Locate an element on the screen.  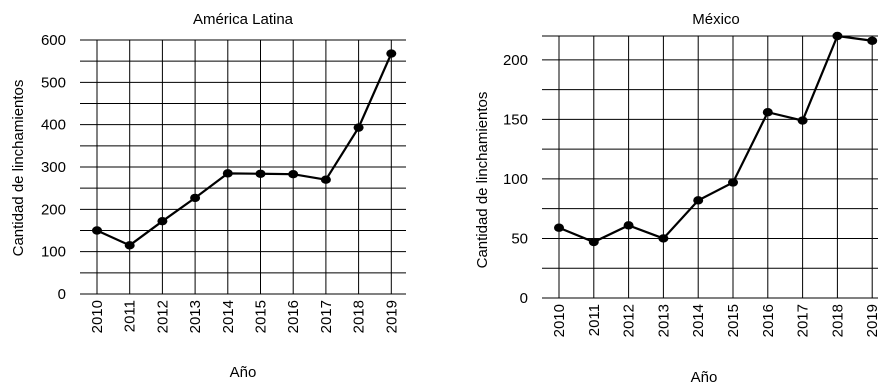
y-tick-label: 600 is located at coordinates (53, 40).